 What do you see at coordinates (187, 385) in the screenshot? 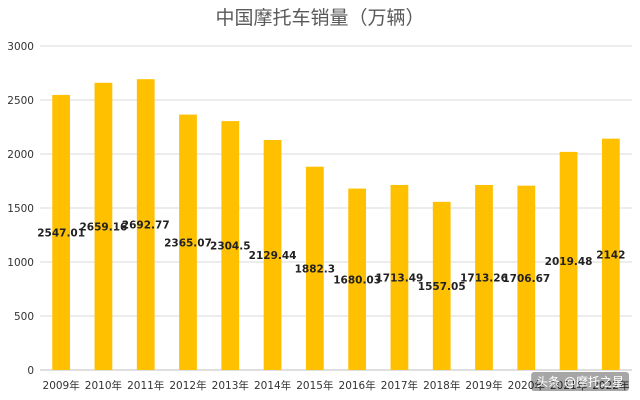
I see `x-tick-label: 2012年` at bounding box center [187, 385].